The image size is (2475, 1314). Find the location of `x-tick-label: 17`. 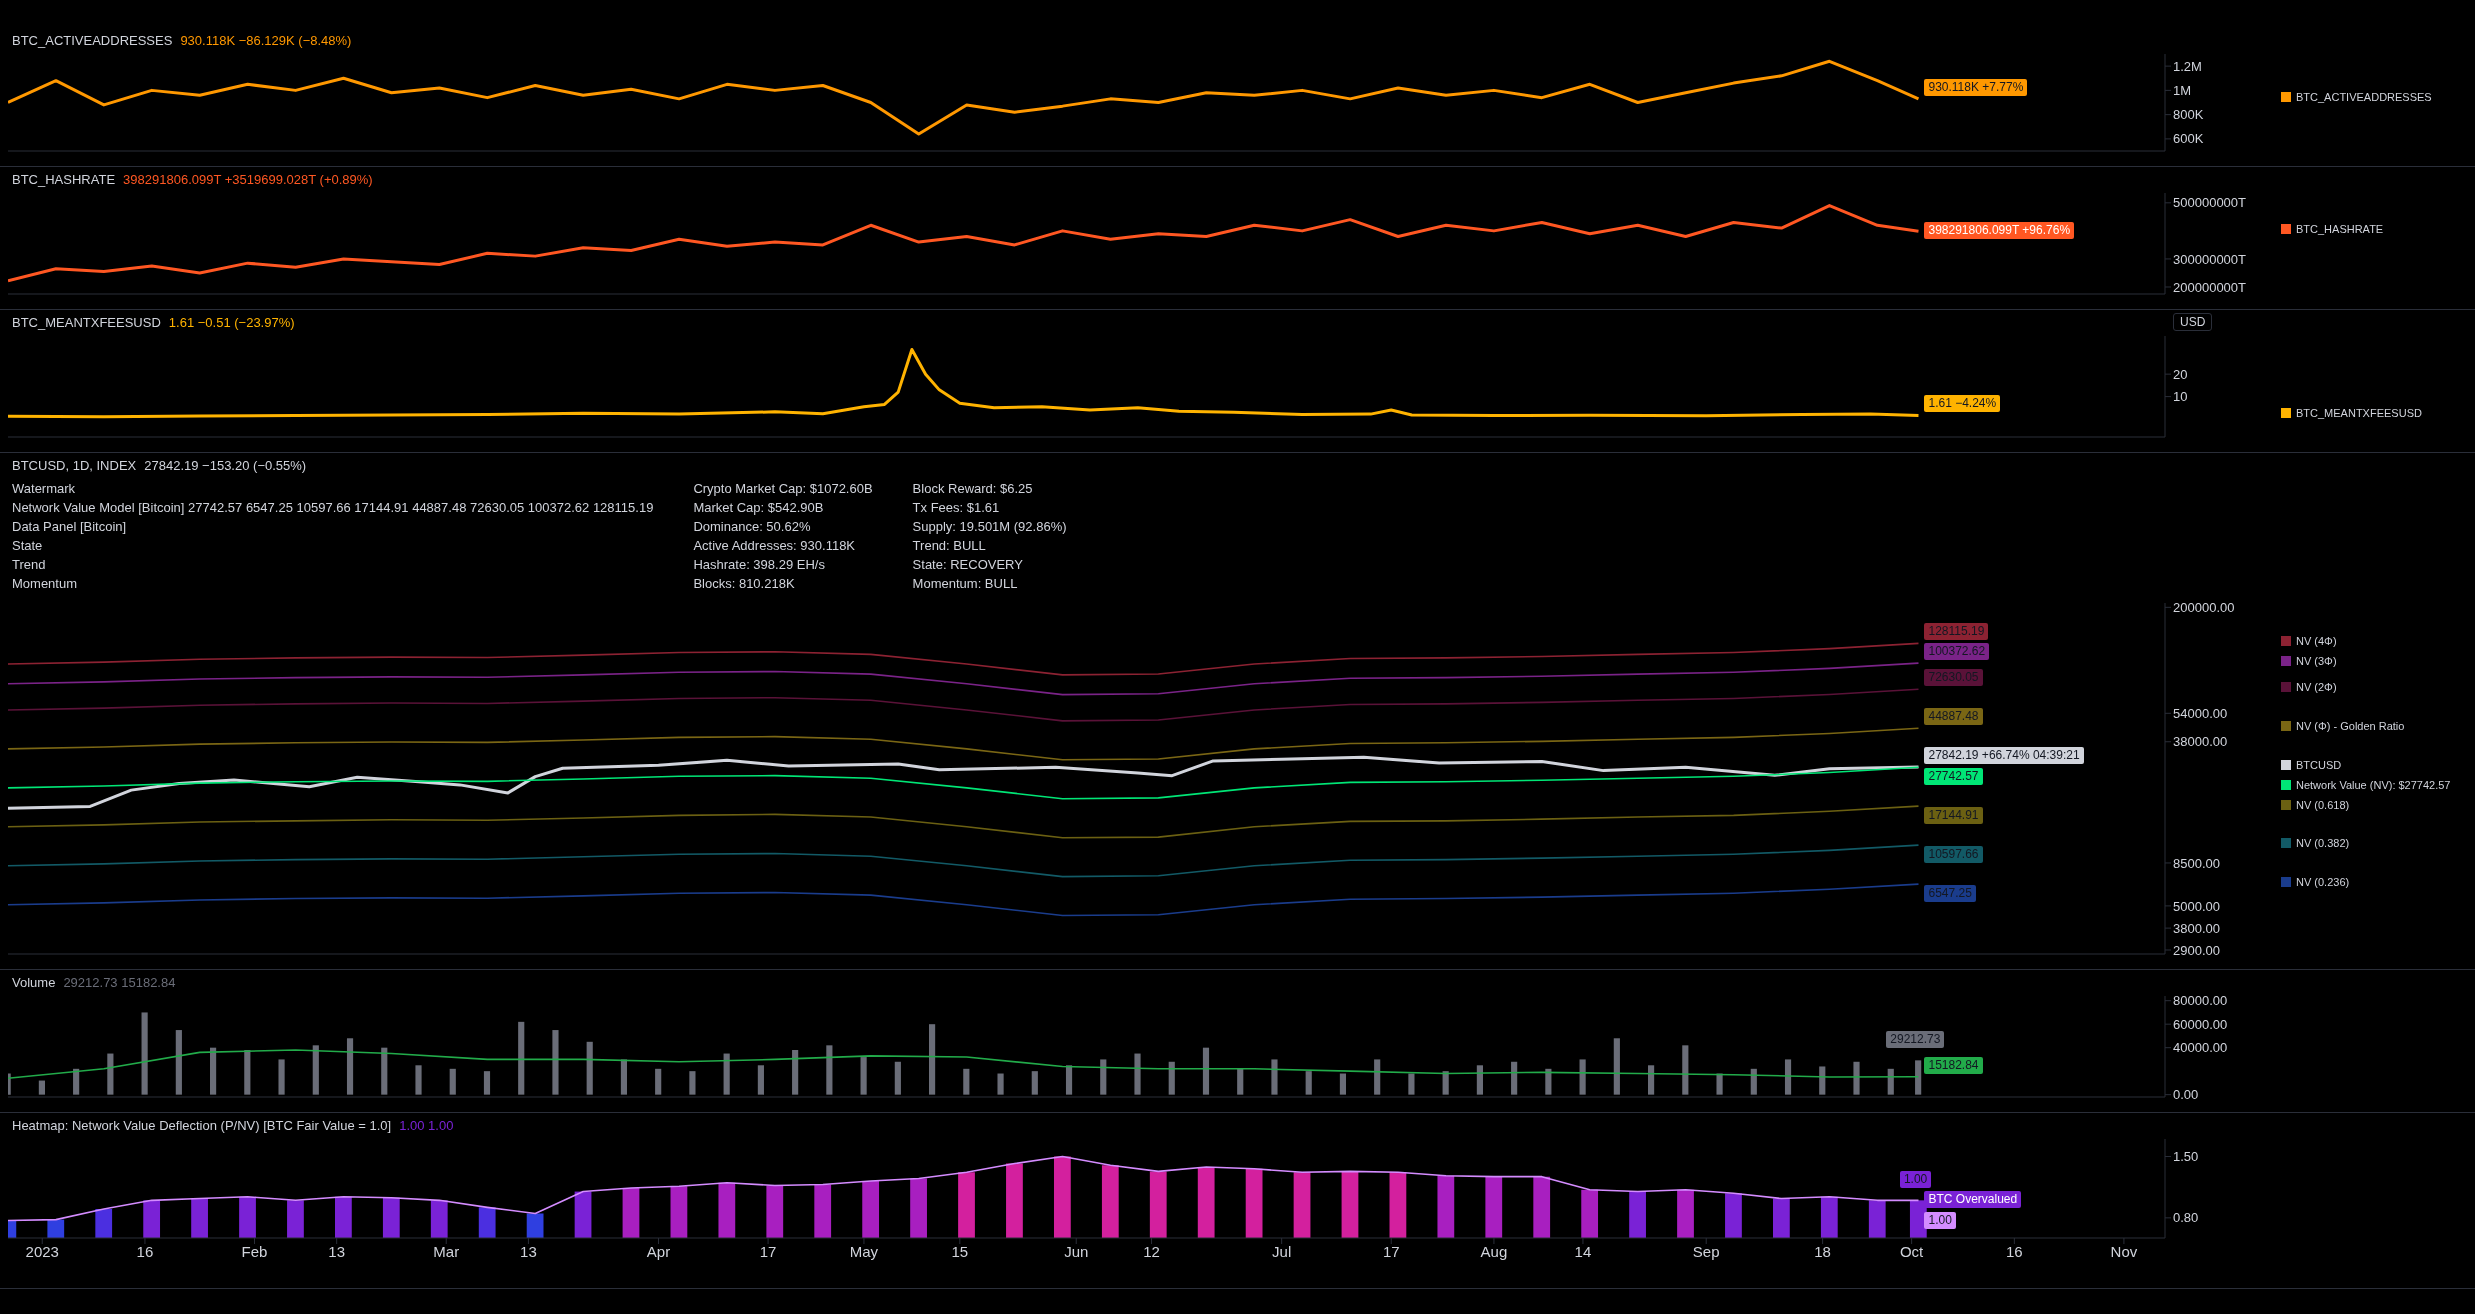

x-tick-label: 17 is located at coordinates (768, 1251).